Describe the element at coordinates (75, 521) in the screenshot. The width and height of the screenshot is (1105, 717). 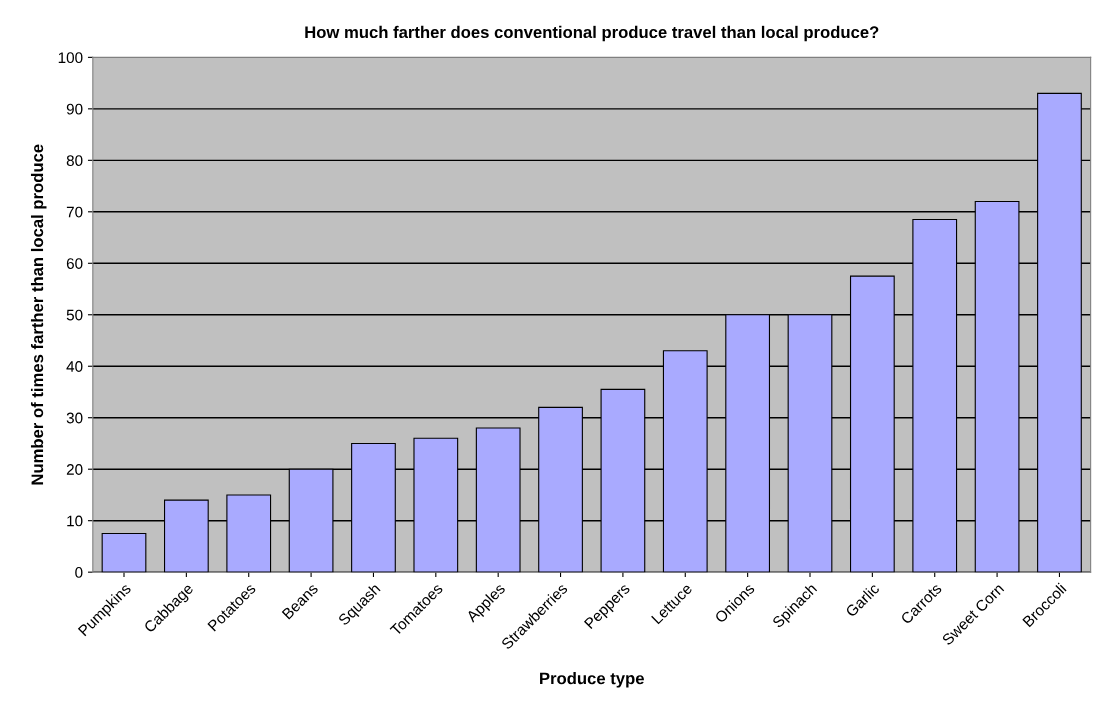
I see `y-tick-label: 10` at that location.